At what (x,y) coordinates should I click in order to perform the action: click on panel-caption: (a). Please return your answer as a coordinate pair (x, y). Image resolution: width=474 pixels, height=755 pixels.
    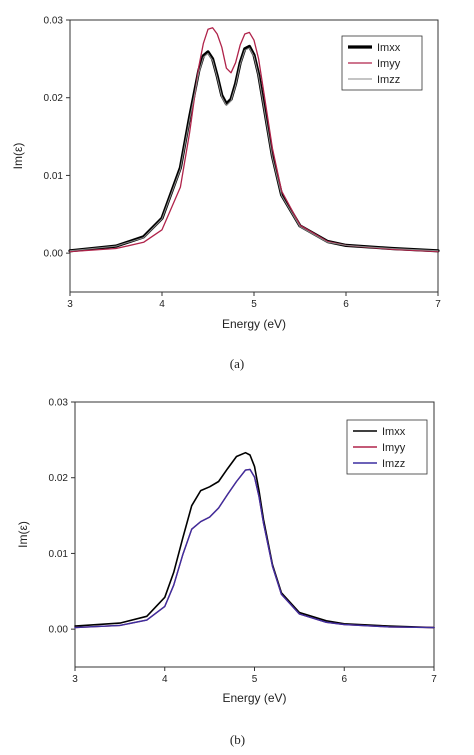
    Looking at the image, I should click on (237, 363).